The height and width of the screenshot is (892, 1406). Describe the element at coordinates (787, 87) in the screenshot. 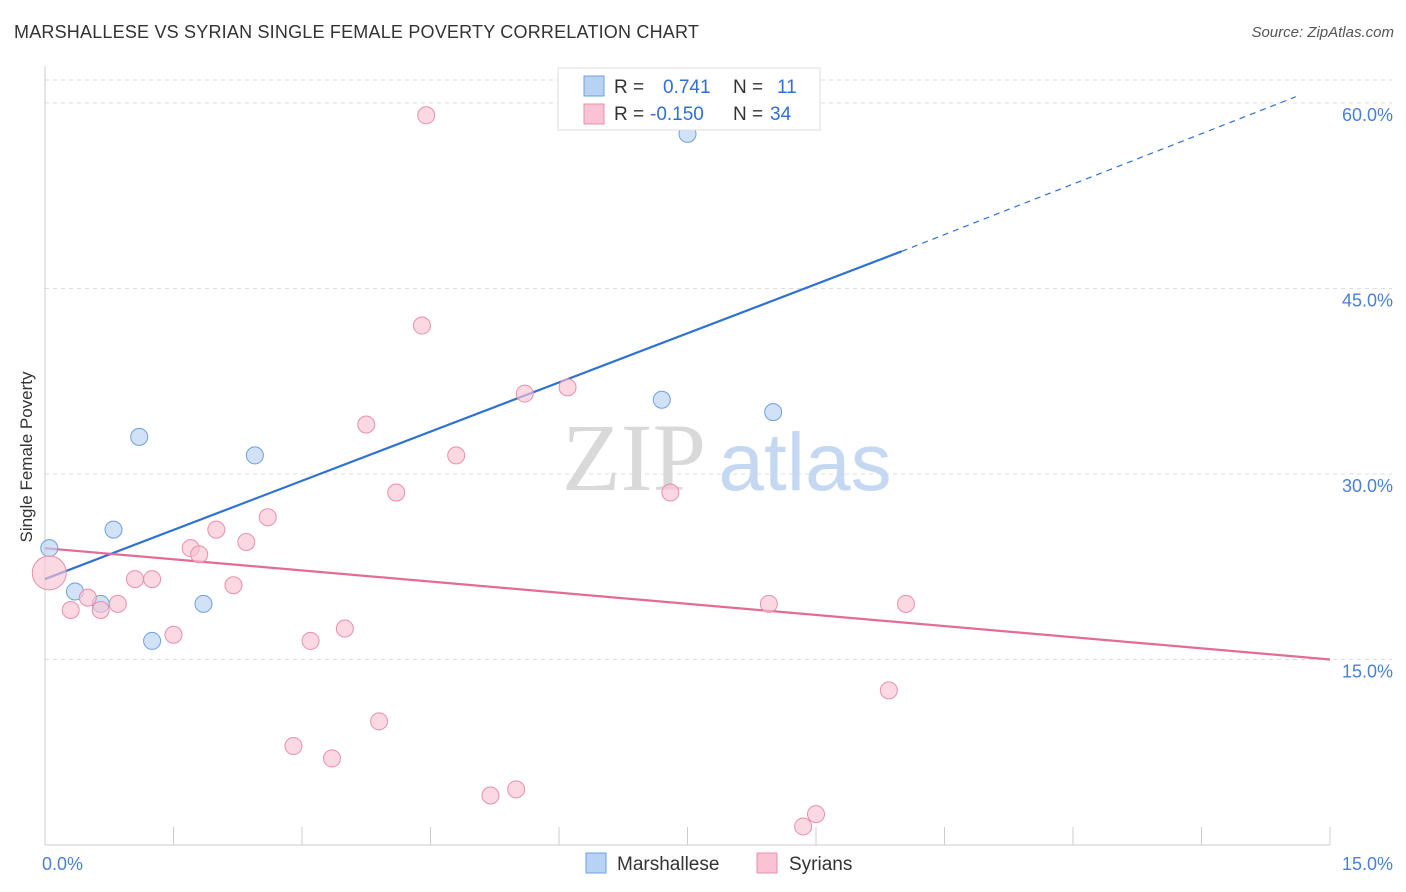

I see `legend-n-value-1: 11` at that location.